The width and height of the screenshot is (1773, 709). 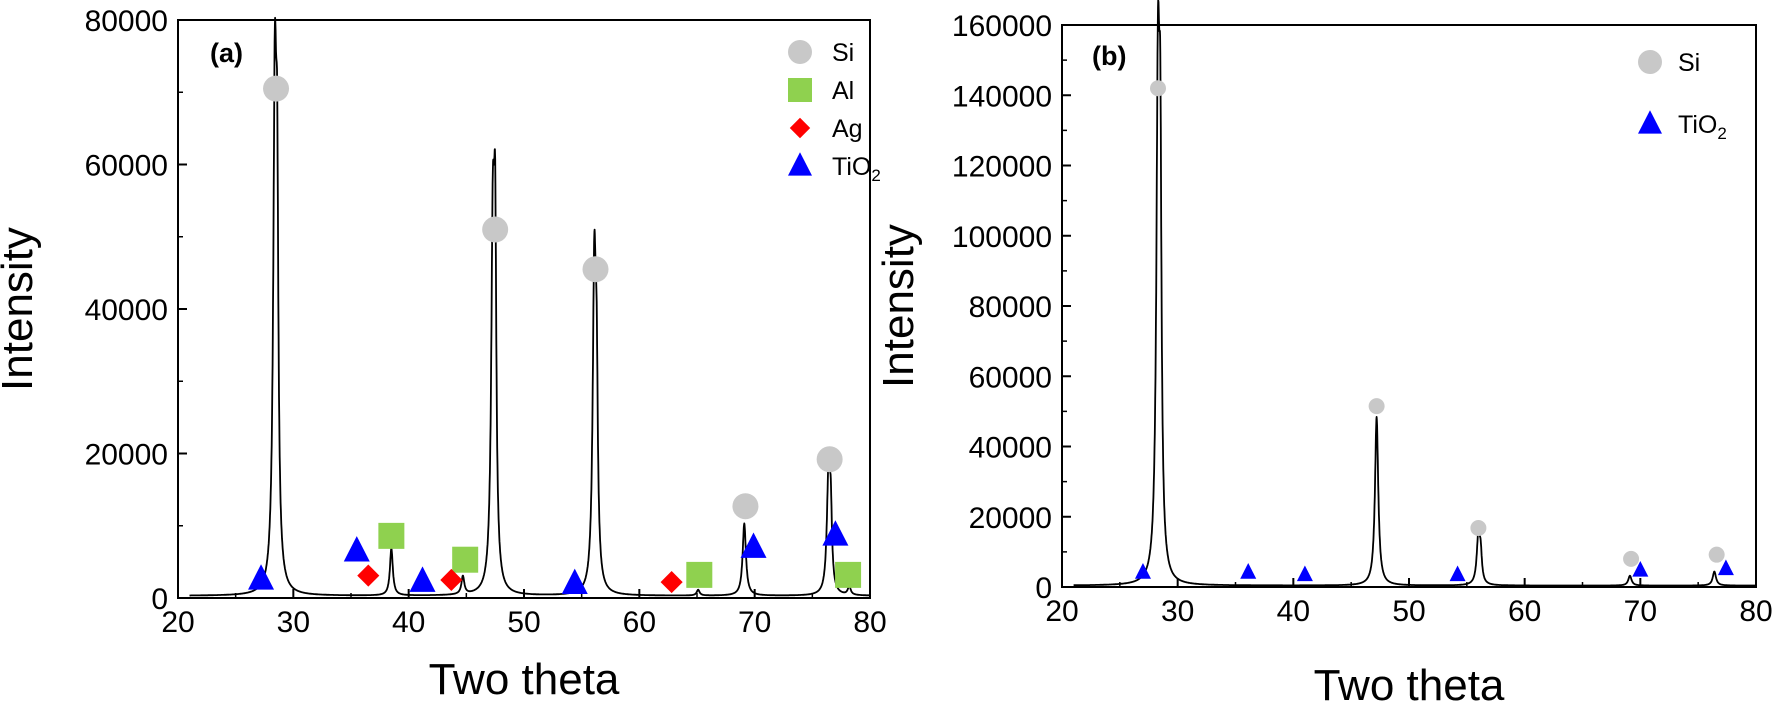 I want to click on panel-b-x-axis-title: Two theta, so click(x=1409, y=685).